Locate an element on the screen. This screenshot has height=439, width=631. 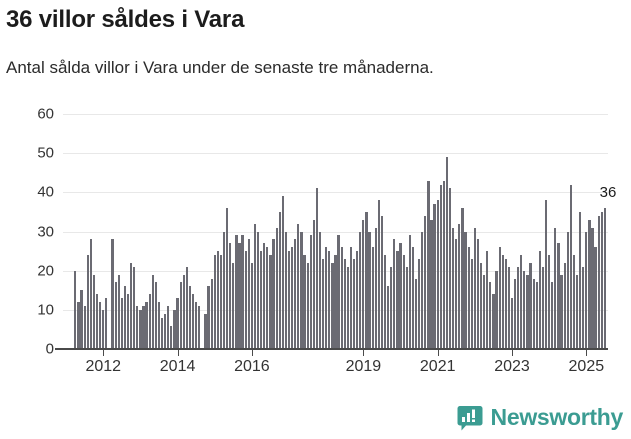
y-axis-tick-label: 0 is located at coordinates (49, 349).